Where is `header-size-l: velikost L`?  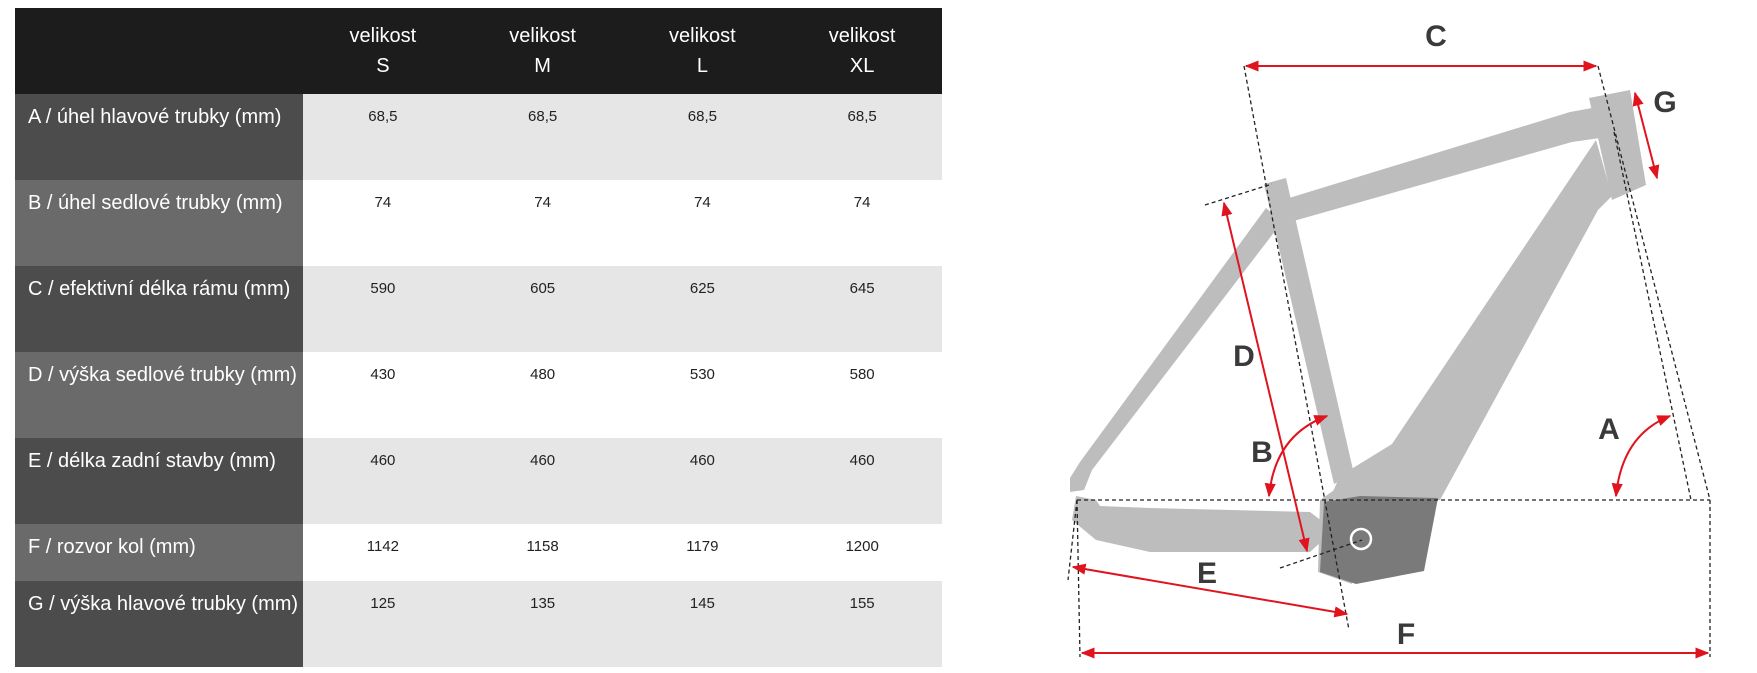
header-size-l: velikost L is located at coordinates (702, 51).